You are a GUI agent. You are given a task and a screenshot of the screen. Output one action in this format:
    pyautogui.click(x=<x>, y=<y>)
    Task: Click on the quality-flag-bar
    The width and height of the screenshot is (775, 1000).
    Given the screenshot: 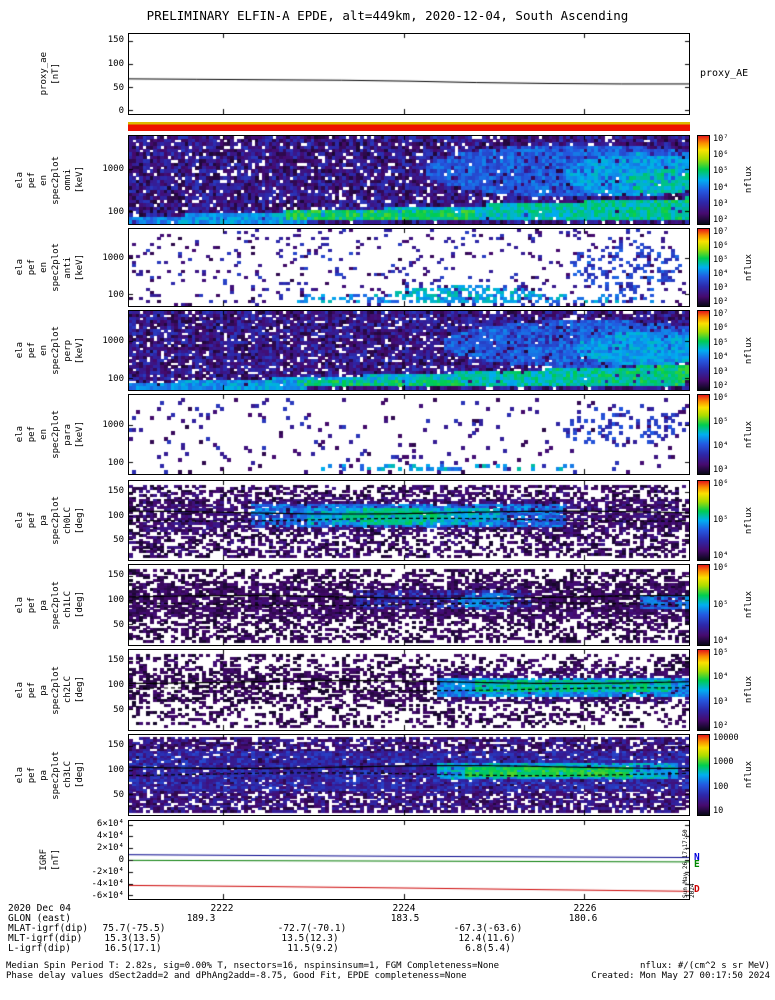 What is the action you would take?
    pyautogui.click(x=409, y=126)
    